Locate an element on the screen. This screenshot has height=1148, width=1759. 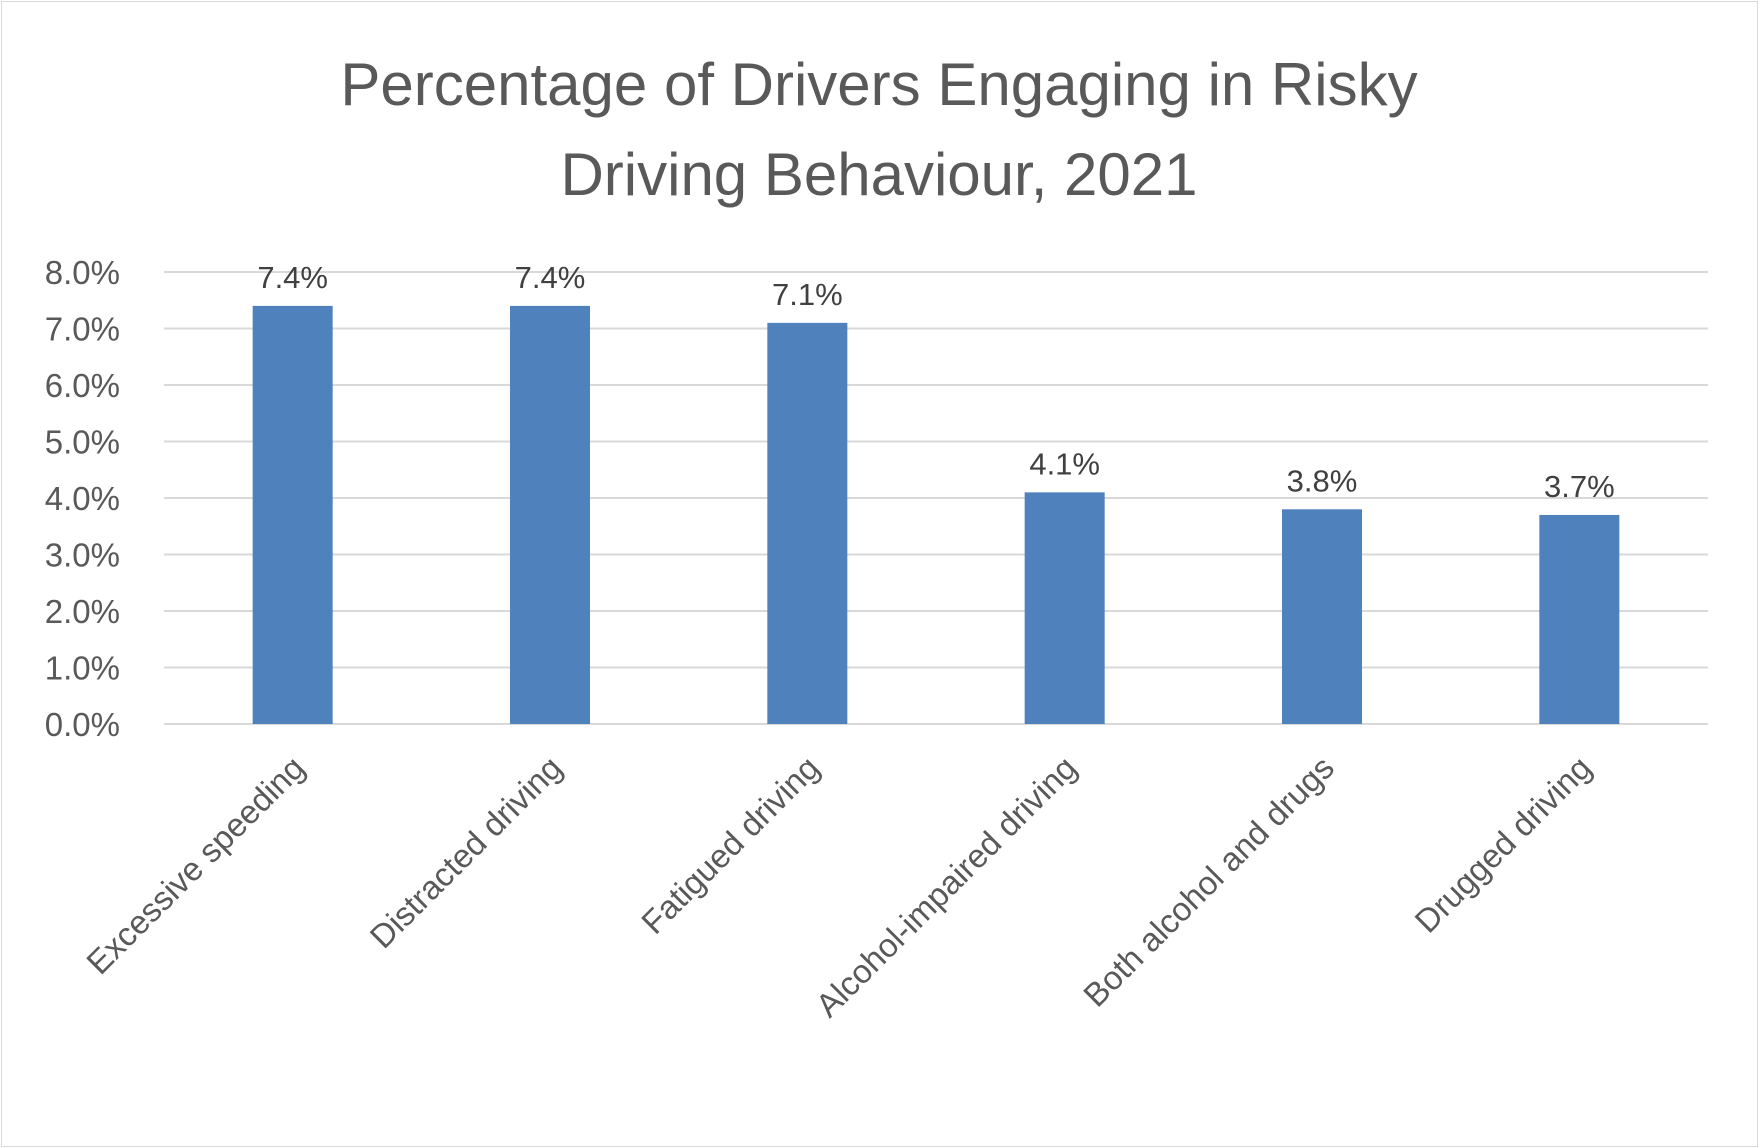
y-tick-label: 6.0% is located at coordinates (82, 385).